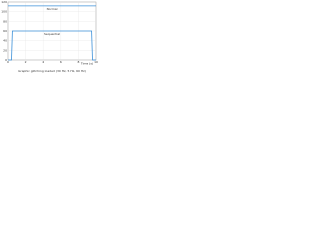  What do you see at coordinates (5, 50) in the screenshot?
I see `y-tick-label: 20` at bounding box center [5, 50].